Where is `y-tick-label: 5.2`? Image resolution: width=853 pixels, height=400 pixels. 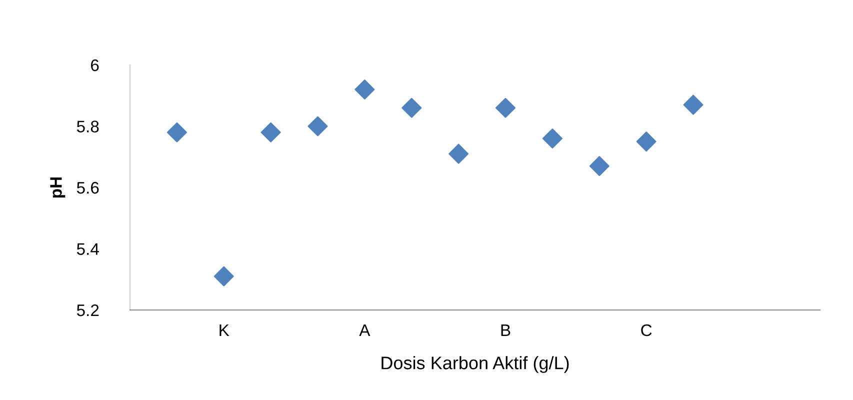
y-tick-label: 5.2 is located at coordinates (87, 310).